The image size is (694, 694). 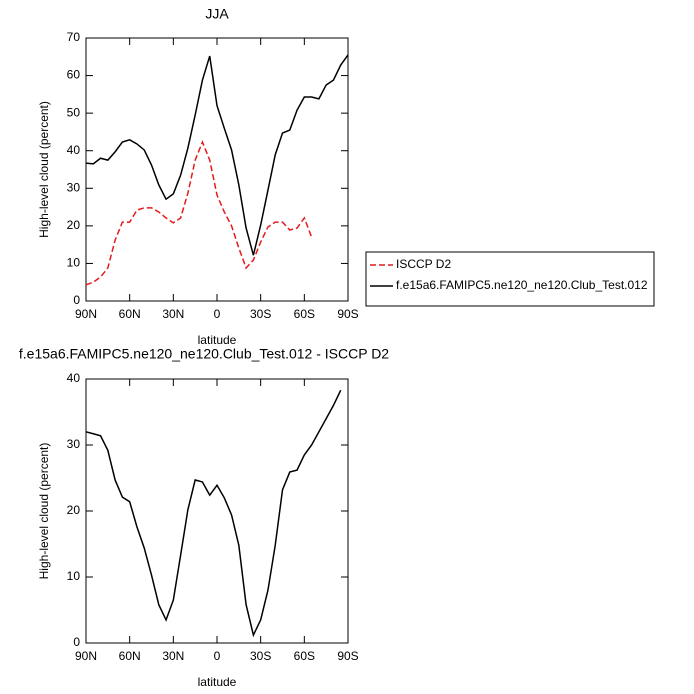 I want to click on y-tick-label: 50, so click(x=74, y=112).